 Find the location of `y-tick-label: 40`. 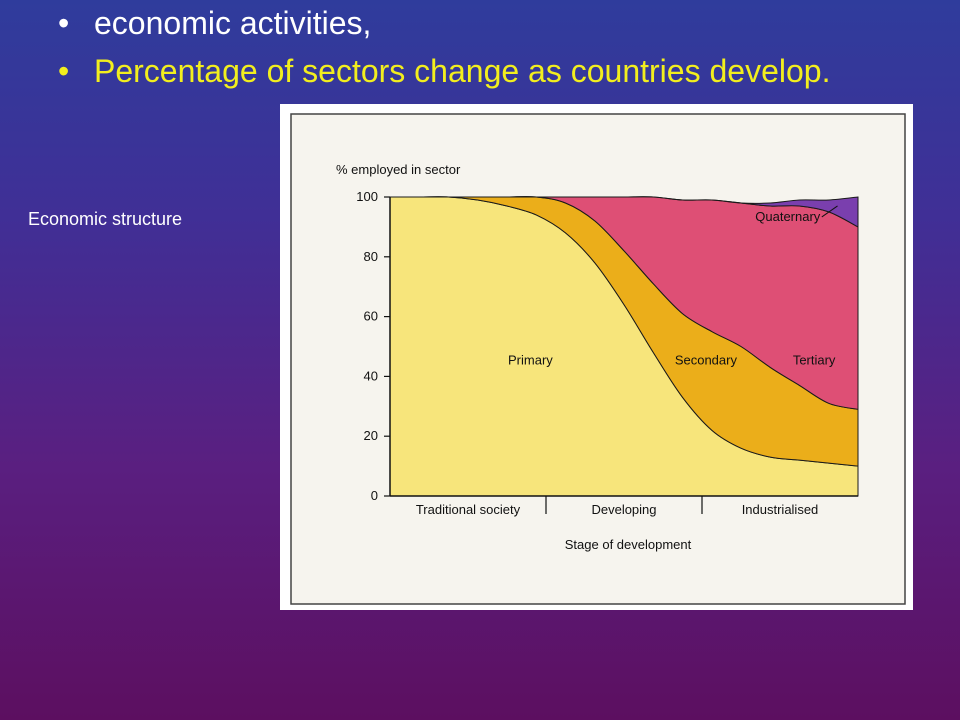

y-tick-label: 40 is located at coordinates (371, 375).